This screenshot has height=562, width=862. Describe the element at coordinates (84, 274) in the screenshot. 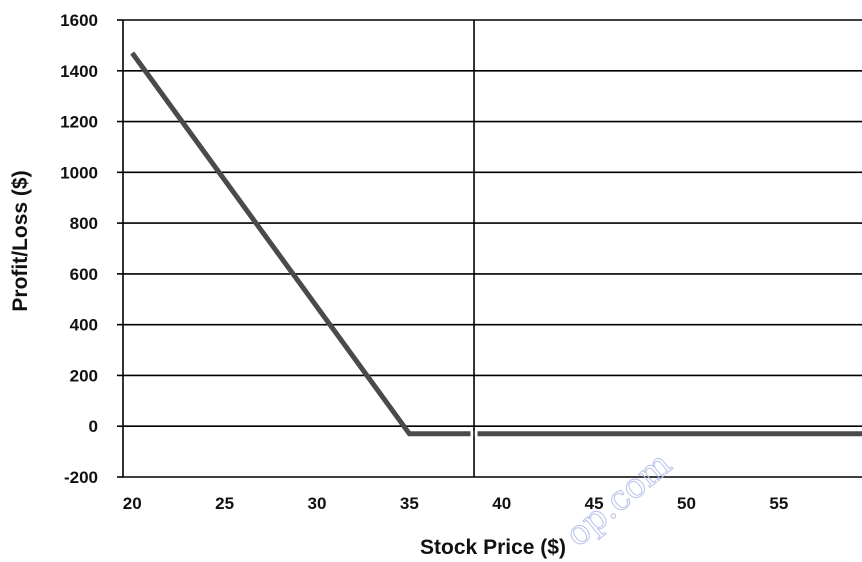

I see `y-tick-label: 600` at that location.